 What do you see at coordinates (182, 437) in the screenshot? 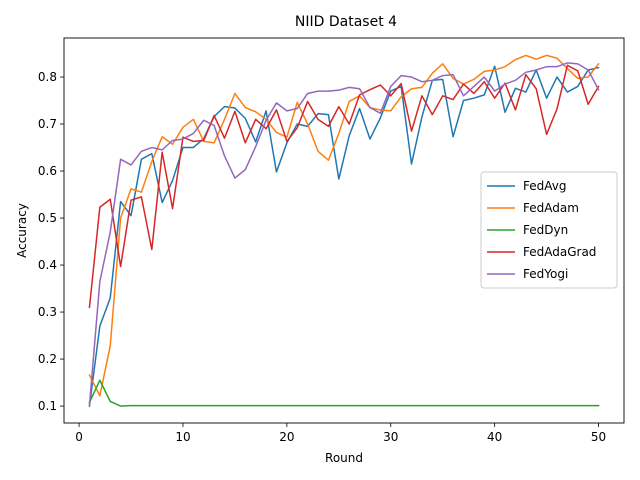
I see `x-tick-label: 10` at bounding box center [182, 437].